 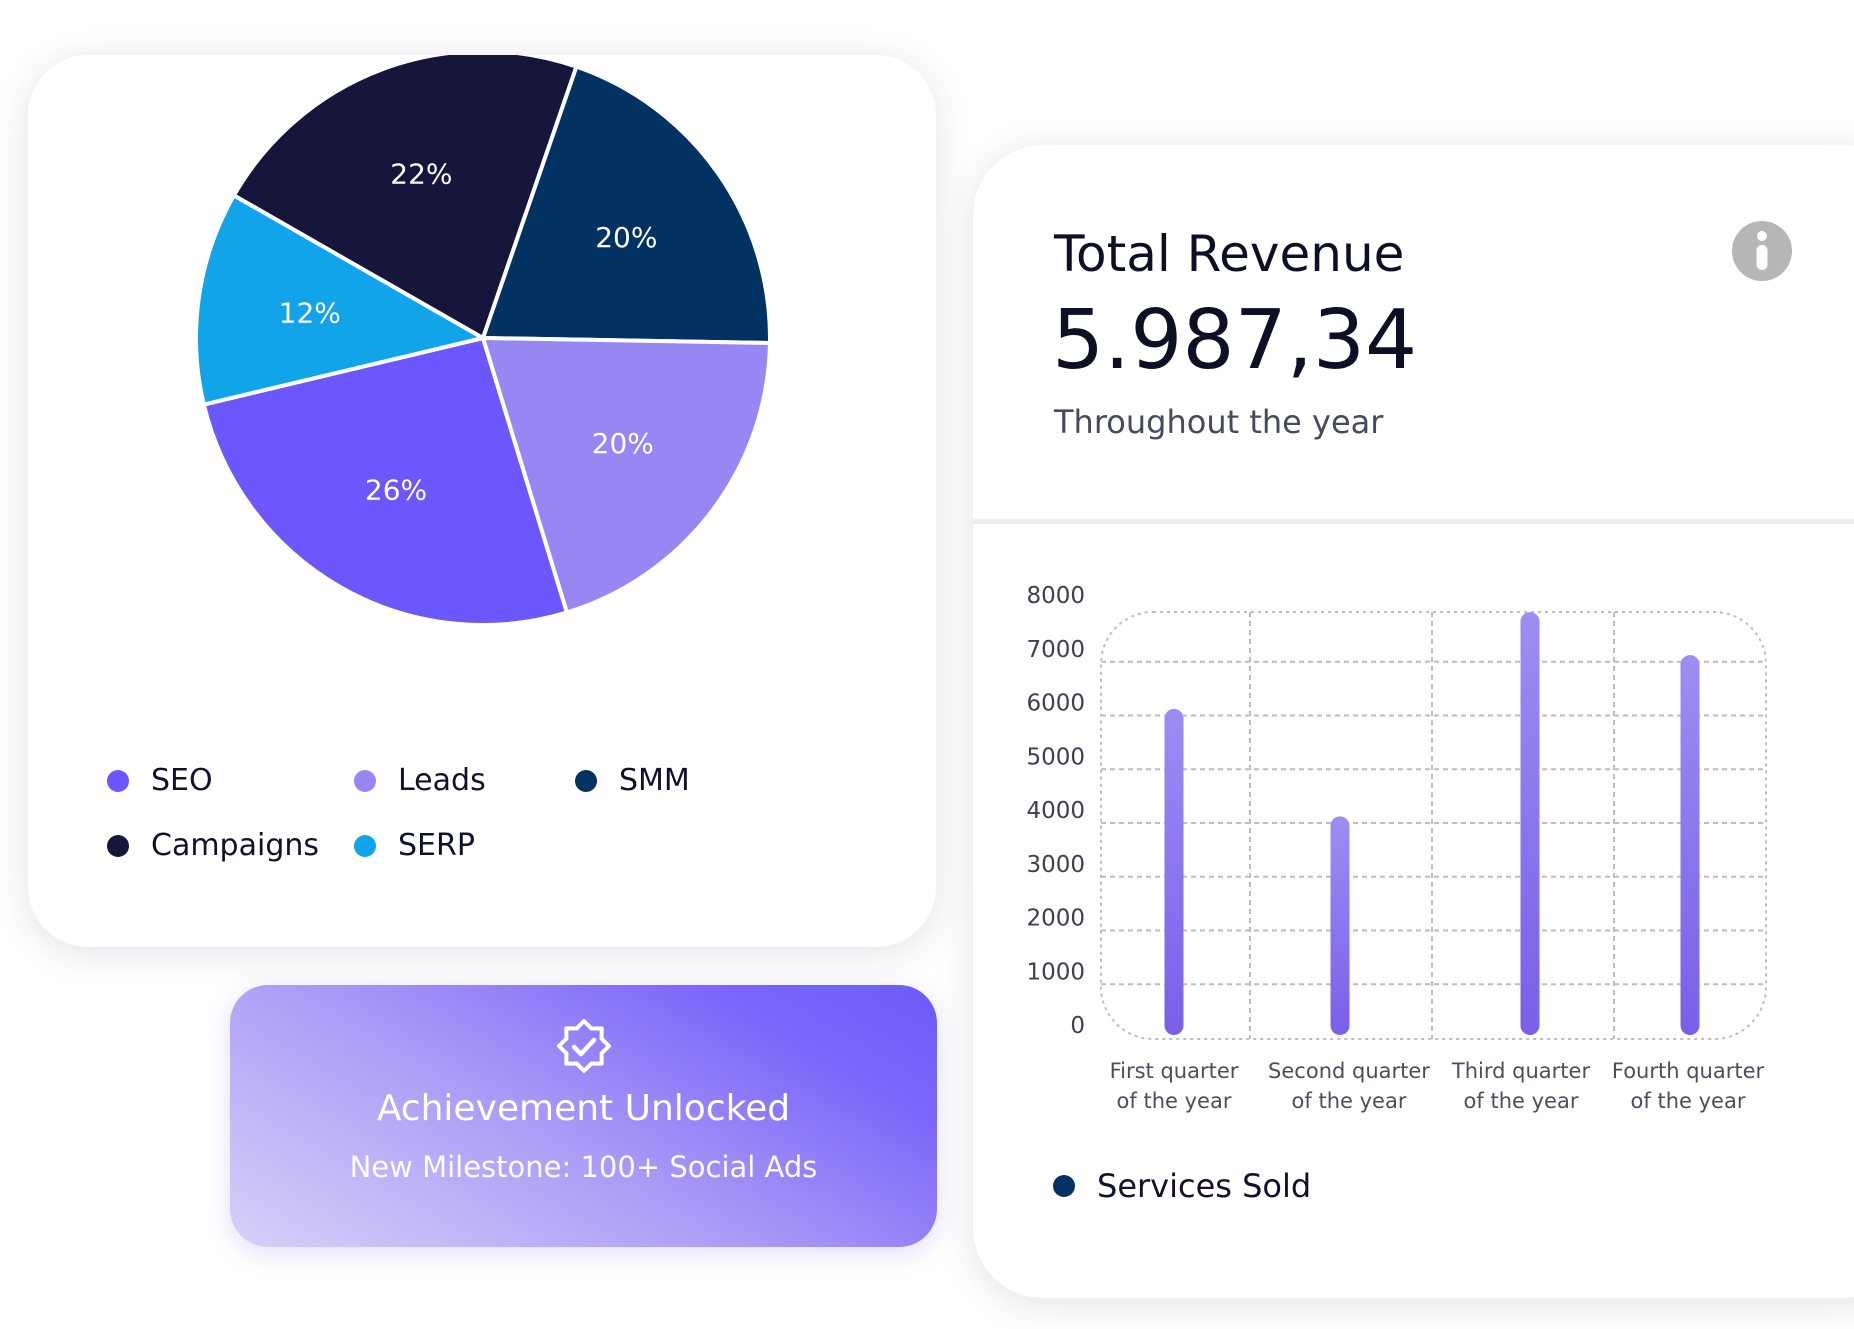 What do you see at coordinates (1690, 845) in the screenshot?
I see `bar-fourth-quarter` at bounding box center [1690, 845].